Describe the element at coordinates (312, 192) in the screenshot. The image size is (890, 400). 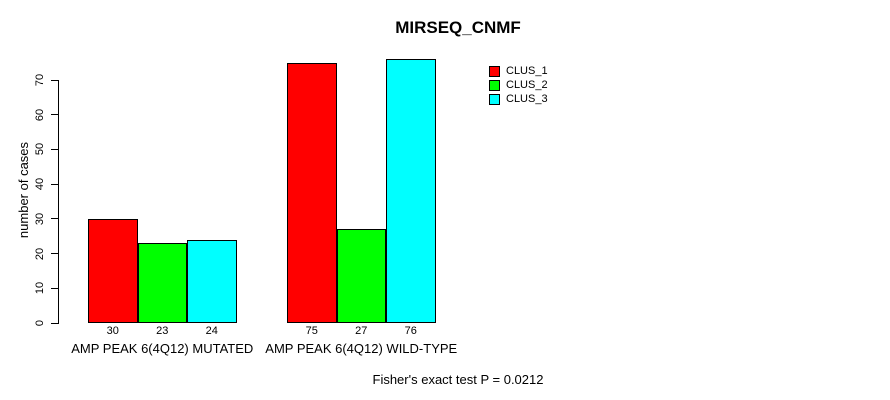
I see `bar-clus-1-group2` at that location.